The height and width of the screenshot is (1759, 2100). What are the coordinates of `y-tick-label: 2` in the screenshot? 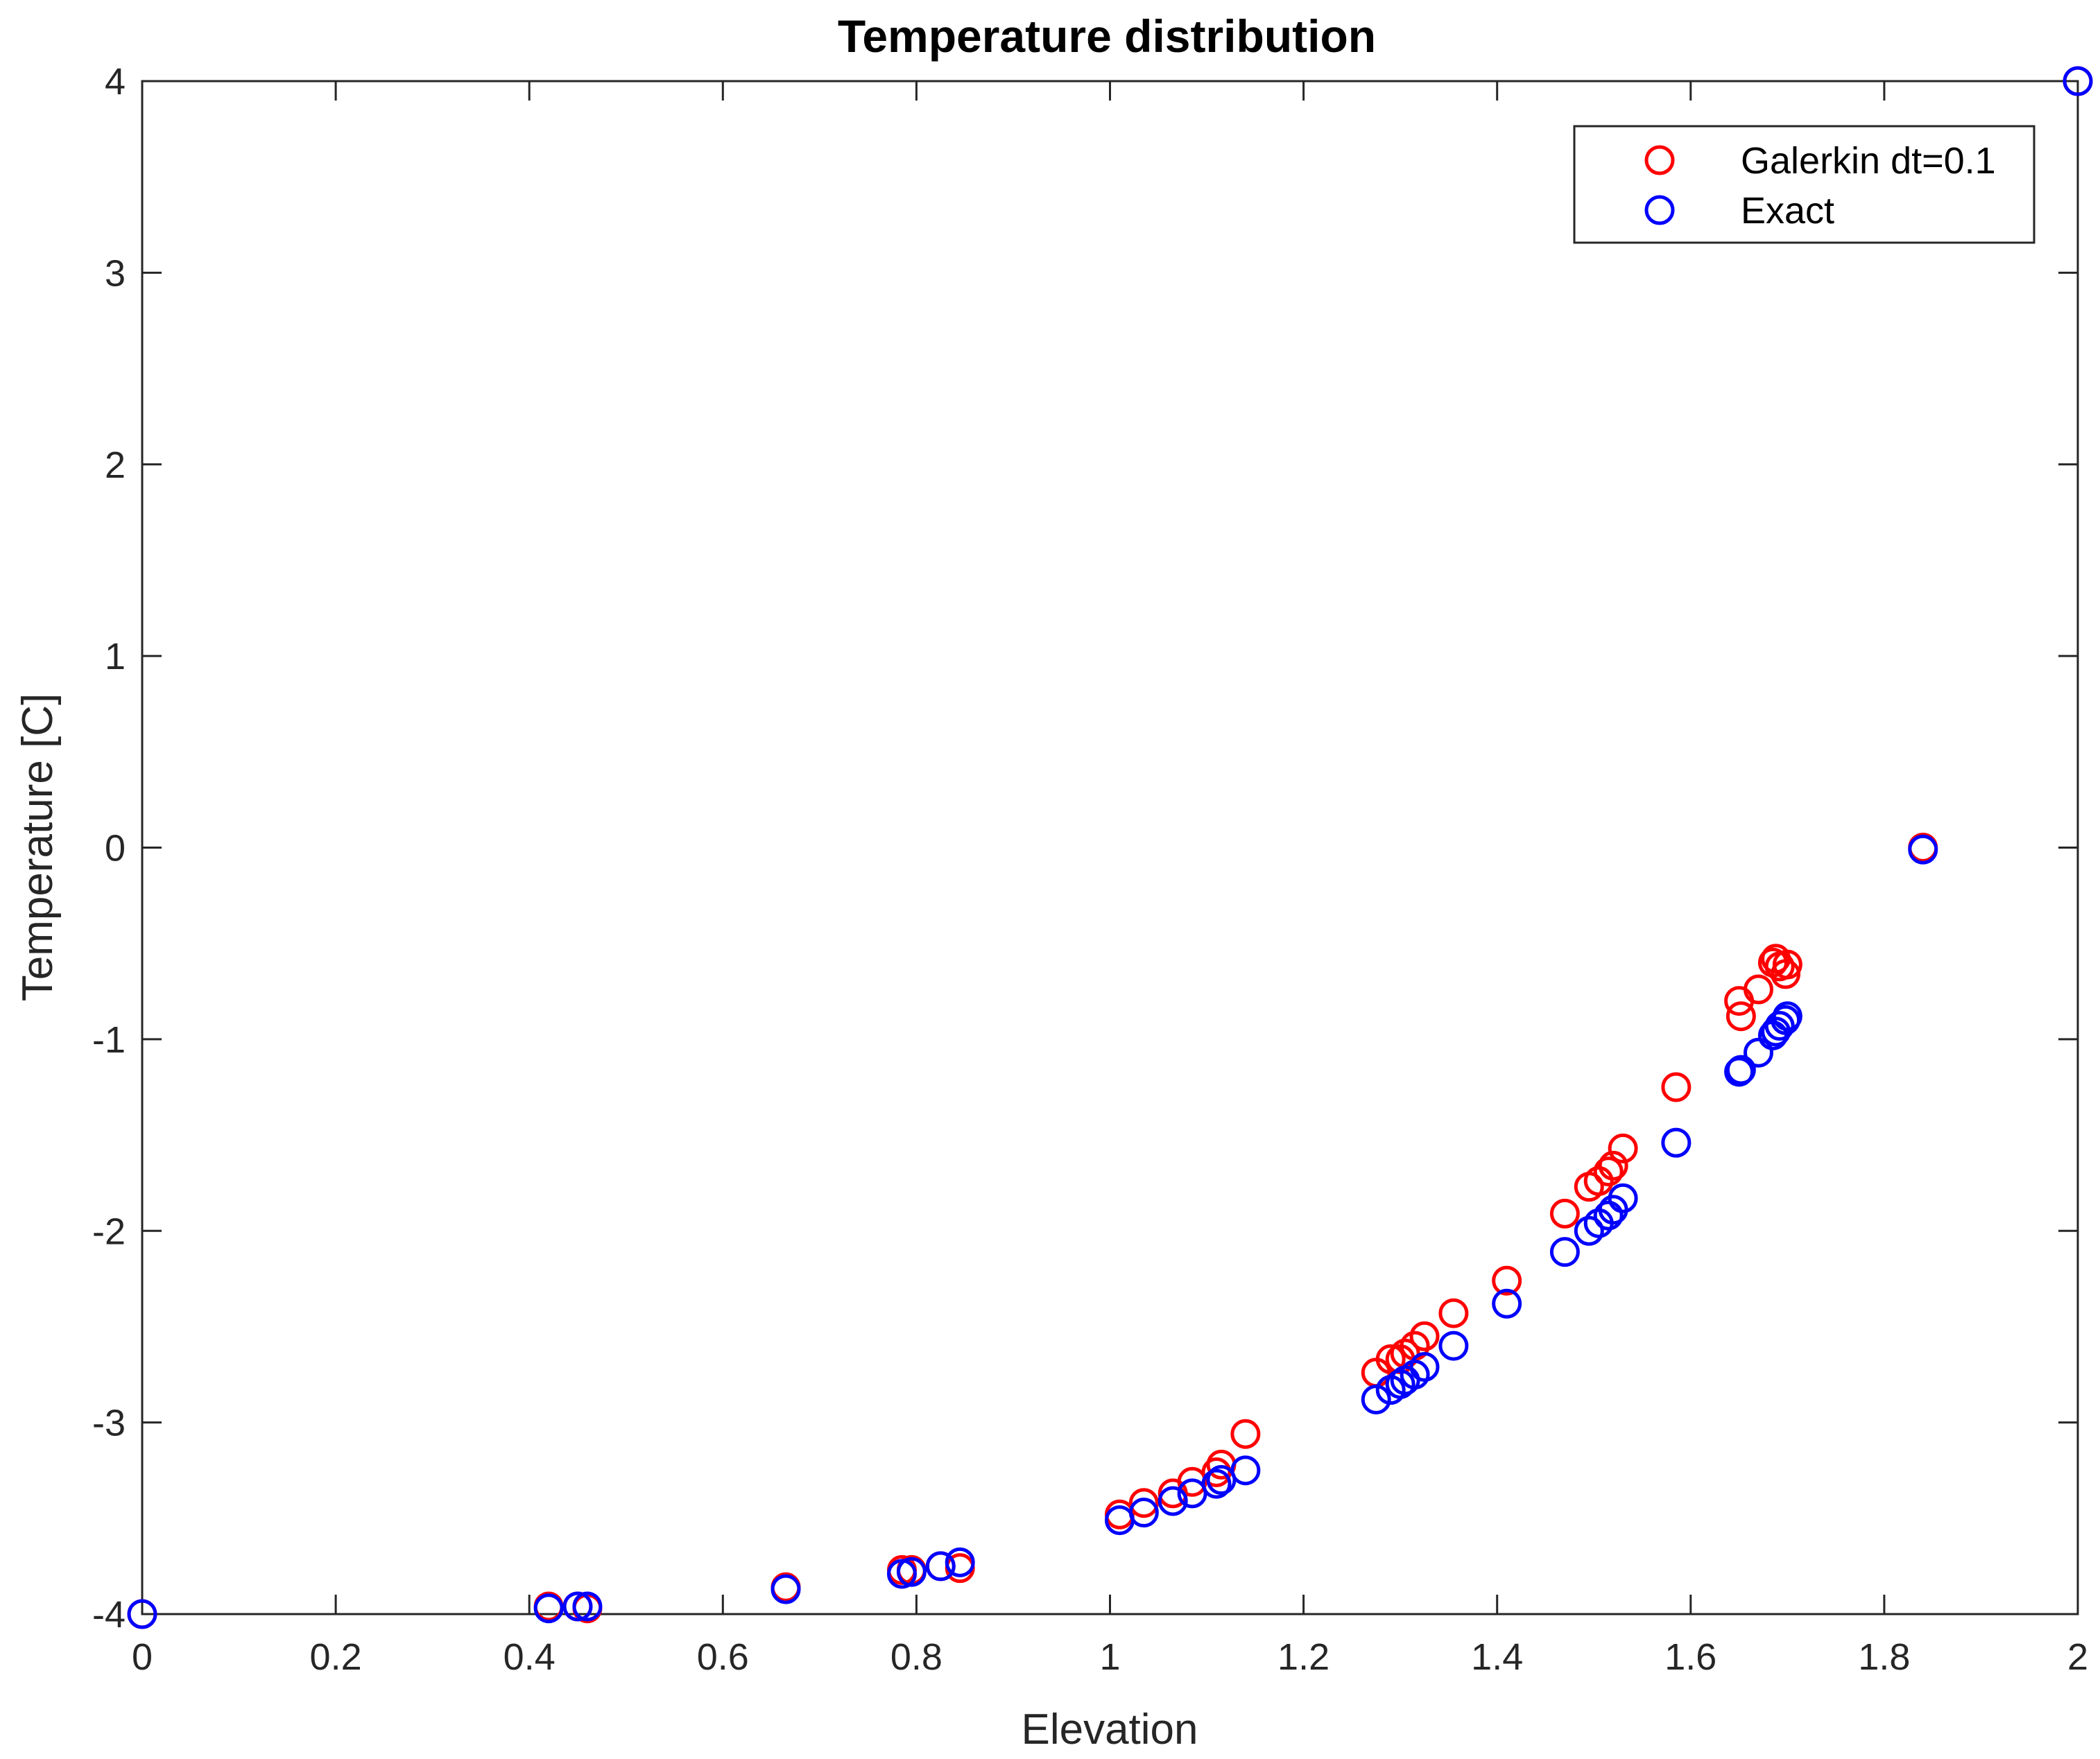 It's located at (115, 465).